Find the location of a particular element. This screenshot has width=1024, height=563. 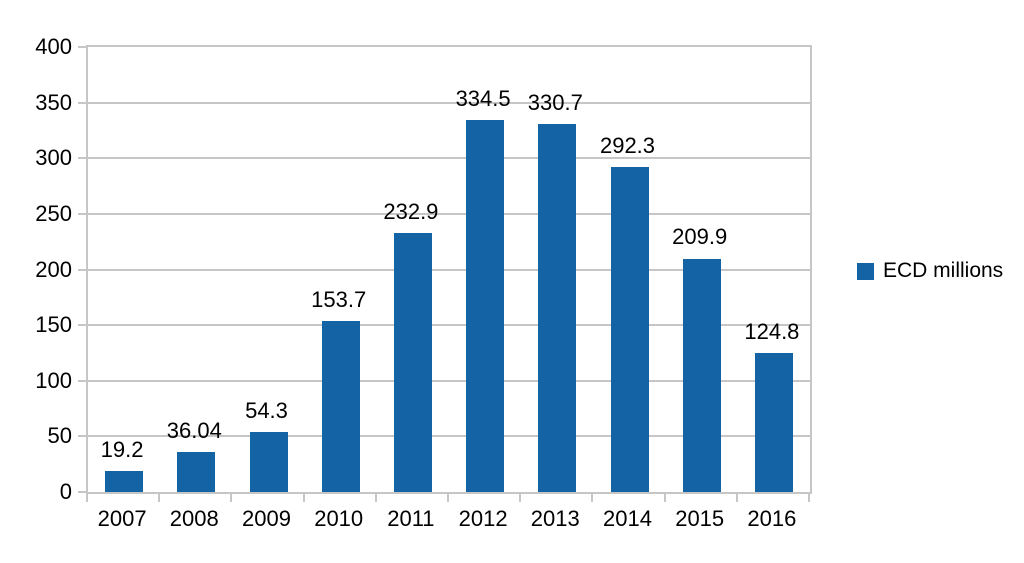

x-axis-tick-label: 2007 is located at coordinates (122, 518).